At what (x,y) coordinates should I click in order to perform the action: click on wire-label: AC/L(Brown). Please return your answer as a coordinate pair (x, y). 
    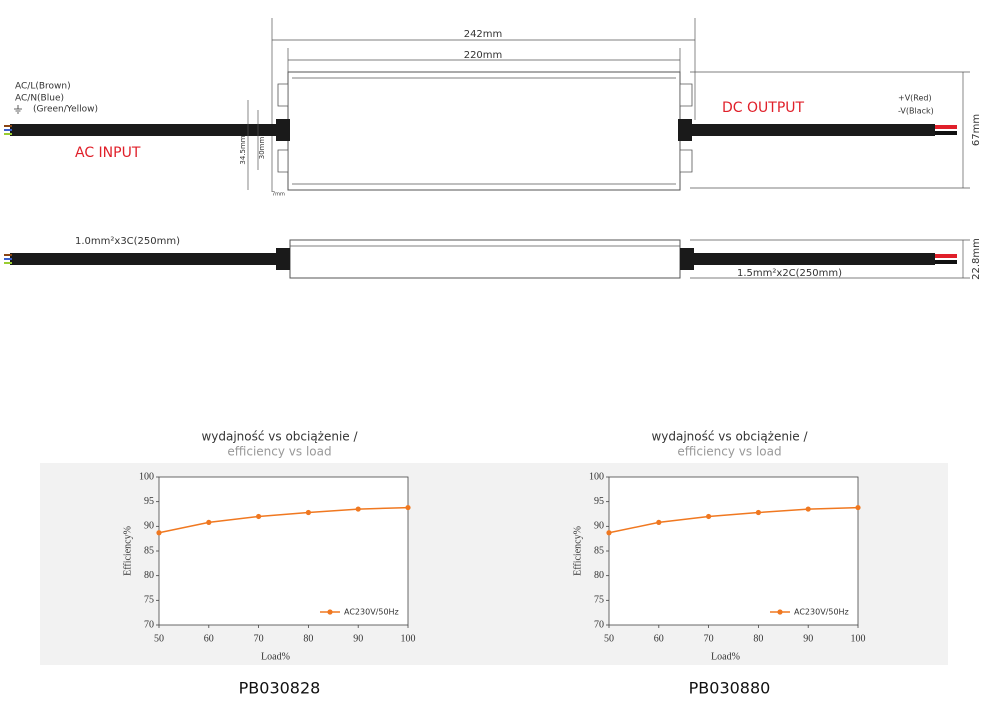
    Looking at the image, I should click on (43, 87).